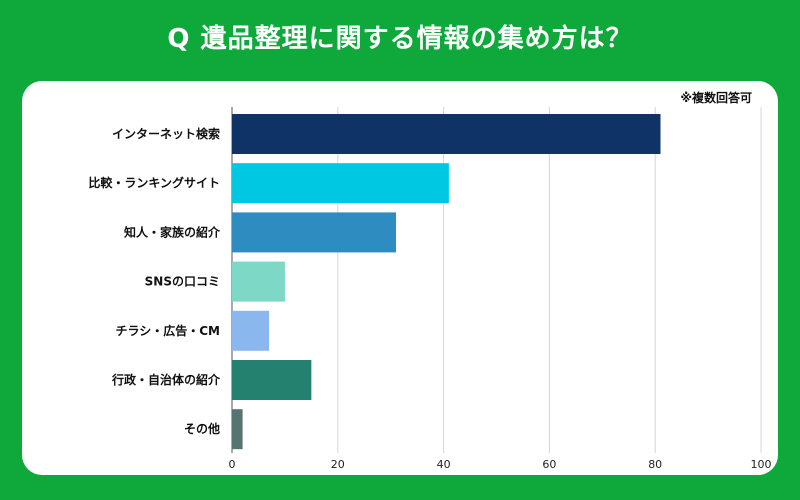  I want to click on x-tick-label: 40, so click(444, 464).